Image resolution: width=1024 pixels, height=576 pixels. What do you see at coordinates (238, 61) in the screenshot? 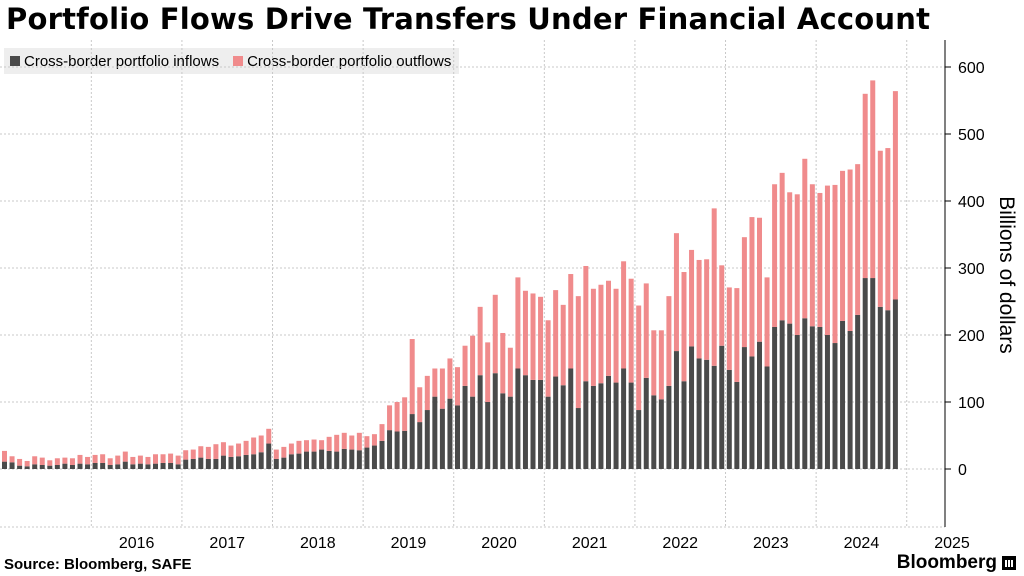
I see `legend-swatch-outflows` at bounding box center [238, 61].